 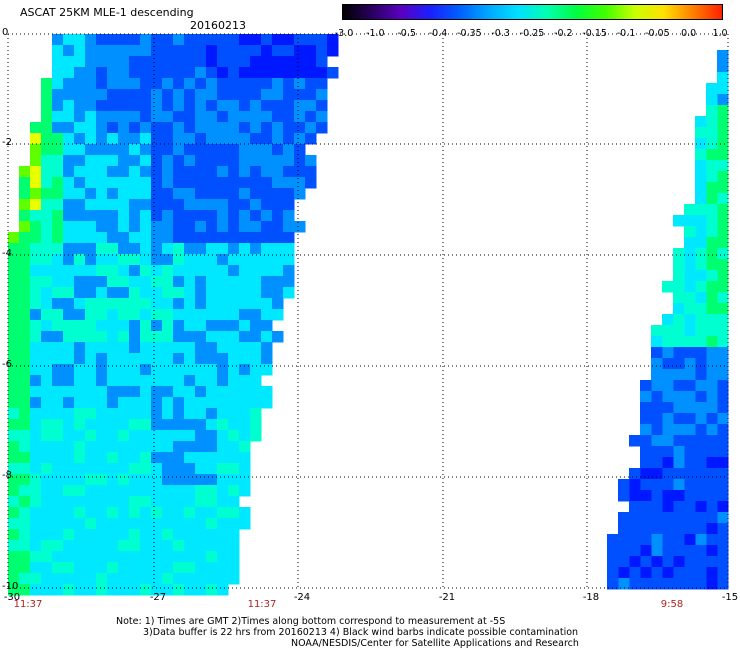 What do you see at coordinates (406, 33) in the screenshot?
I see `colorbar-tick: -0.5` at bounding box center [406, 33].